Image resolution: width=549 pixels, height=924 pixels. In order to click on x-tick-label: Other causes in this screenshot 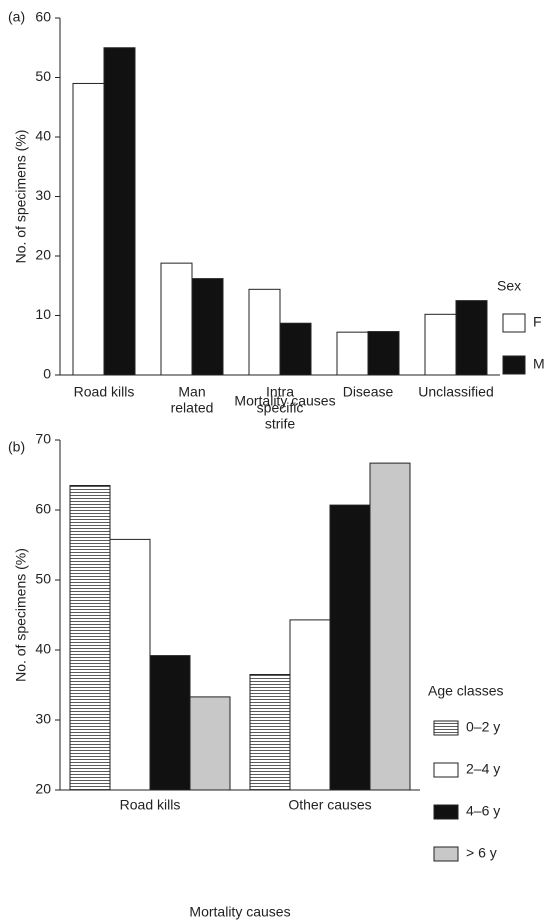, I will do `click(329, 805)`.